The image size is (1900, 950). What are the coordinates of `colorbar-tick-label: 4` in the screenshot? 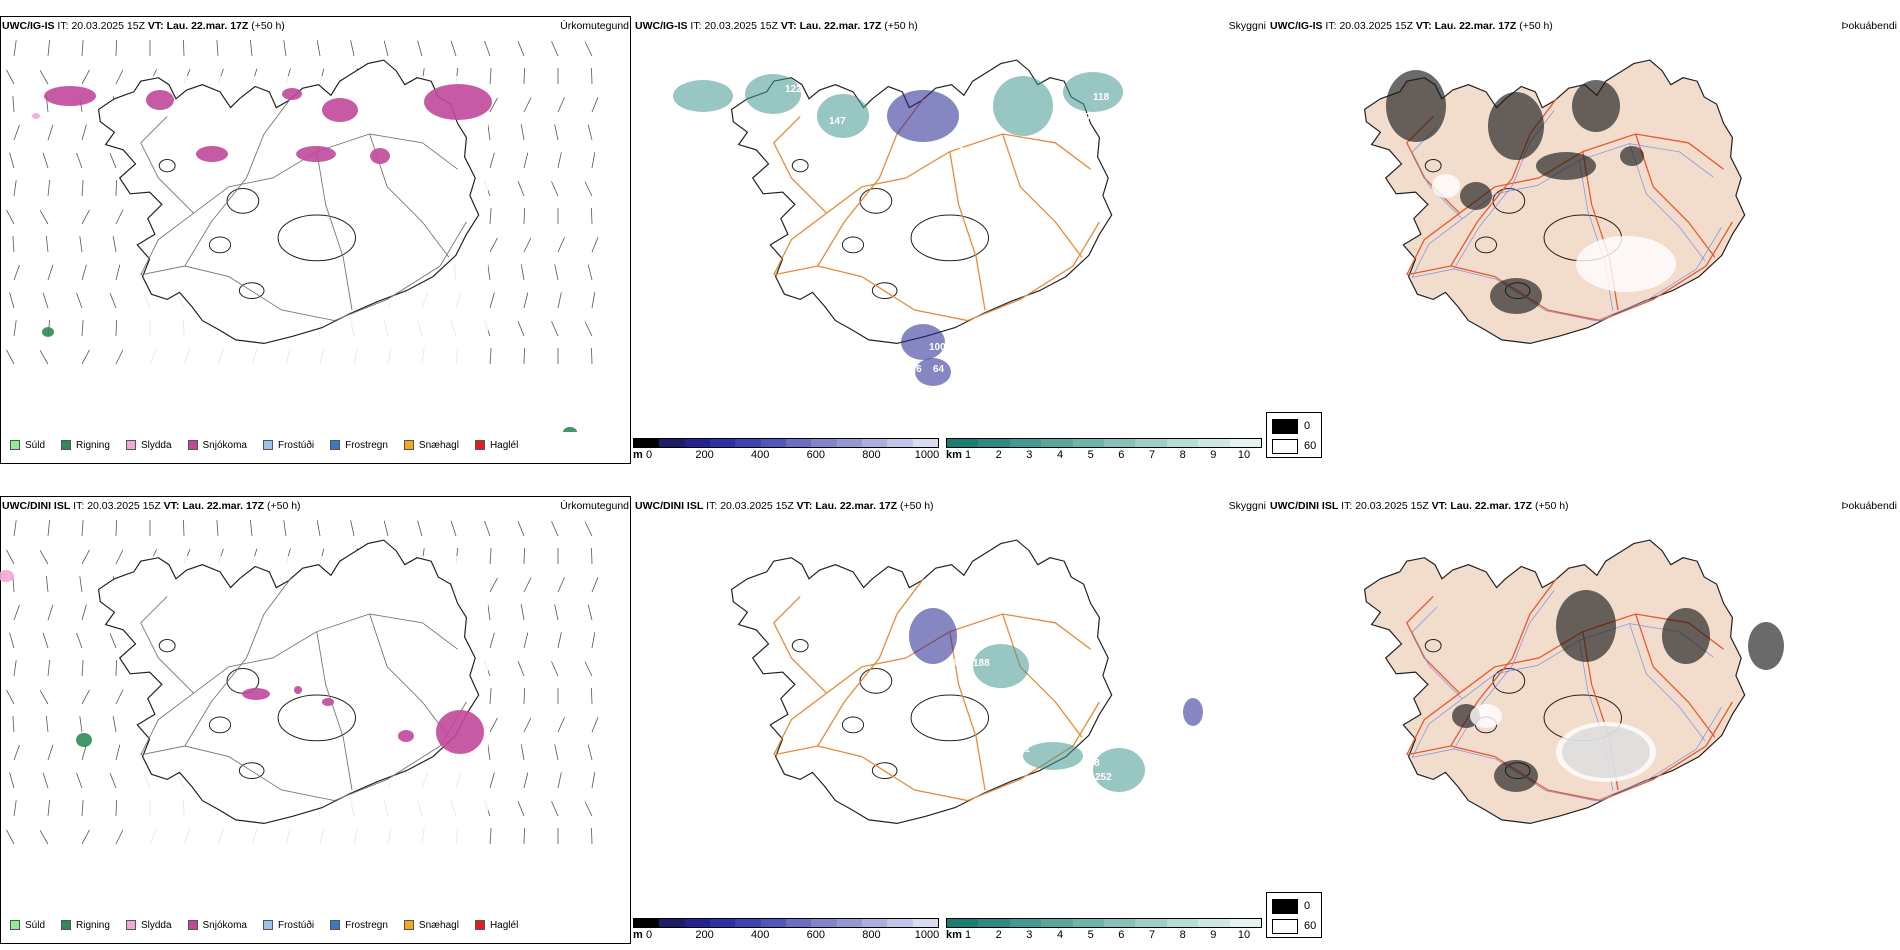 It's located at (1060, 935).